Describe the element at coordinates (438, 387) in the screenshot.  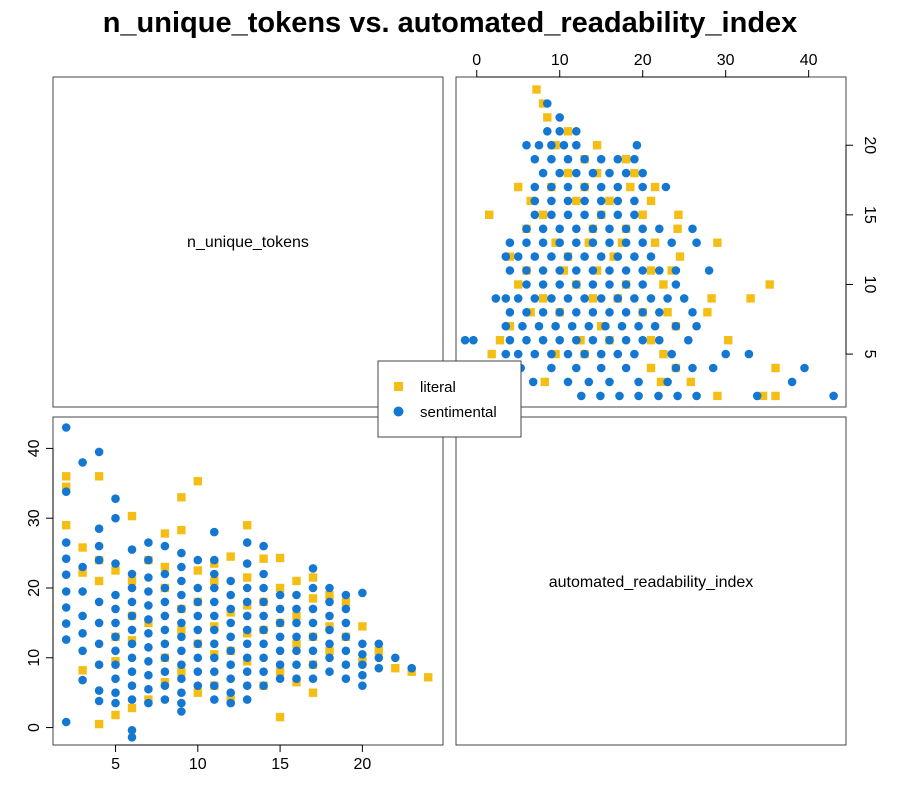
I see `legend-label-literal: literal` at that location.